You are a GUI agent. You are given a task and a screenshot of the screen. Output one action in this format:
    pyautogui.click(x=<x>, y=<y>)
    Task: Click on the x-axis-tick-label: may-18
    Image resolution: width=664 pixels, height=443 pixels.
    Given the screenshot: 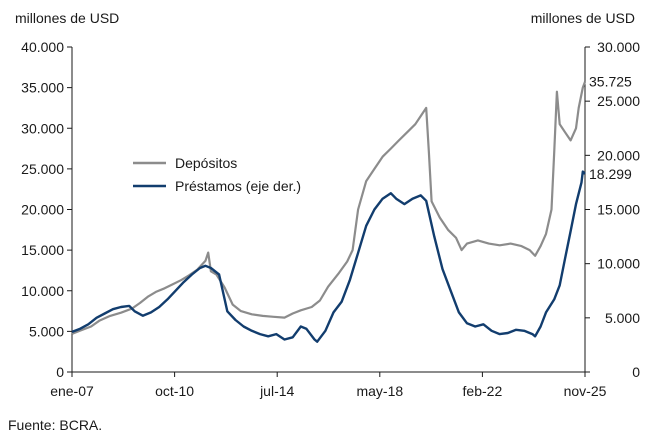 What is the action you would take?
    pyautogui.click(x=379, y=391)
    